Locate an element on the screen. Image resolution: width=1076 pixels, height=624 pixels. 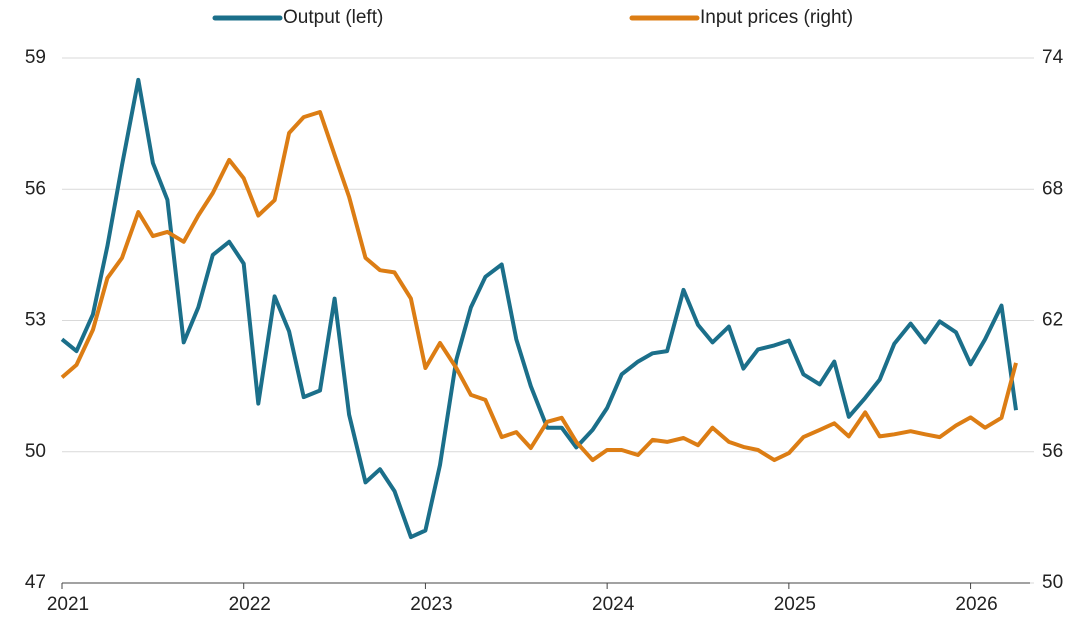
x-tick-label: 2023 is located at coordinates (431, 604).